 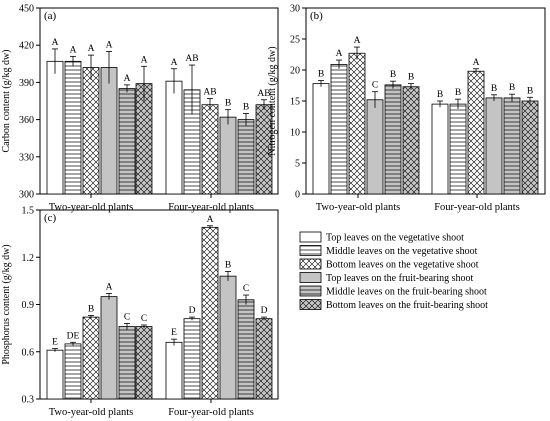 I want to click on y-tick-label: 0.9, so click(x=28, y=305).